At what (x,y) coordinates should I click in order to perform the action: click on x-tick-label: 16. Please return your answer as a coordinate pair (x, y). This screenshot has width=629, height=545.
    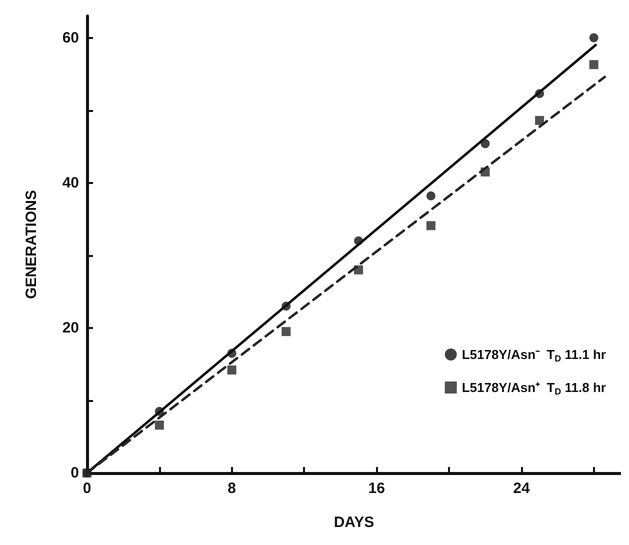
    Looking at the image, I should click on (376, 488).